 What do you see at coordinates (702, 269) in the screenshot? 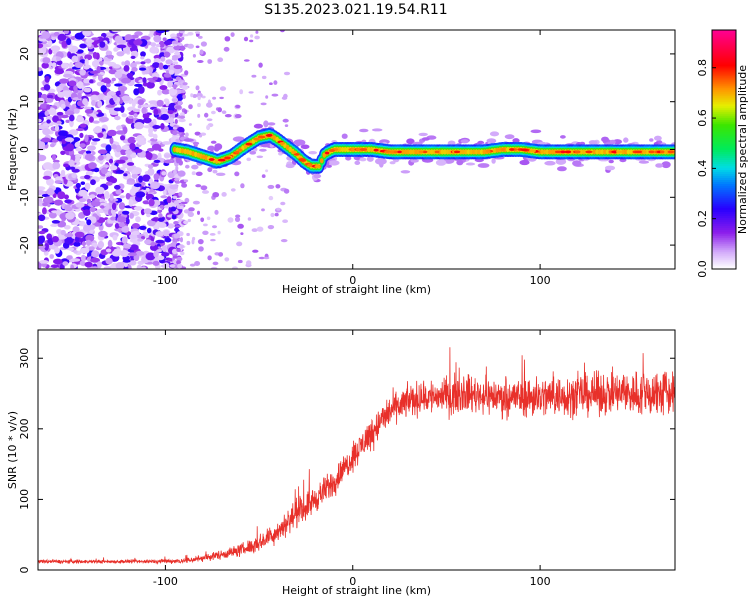
I see `colorbar-tick-label: 0.0` at bounding box center [702, 269].